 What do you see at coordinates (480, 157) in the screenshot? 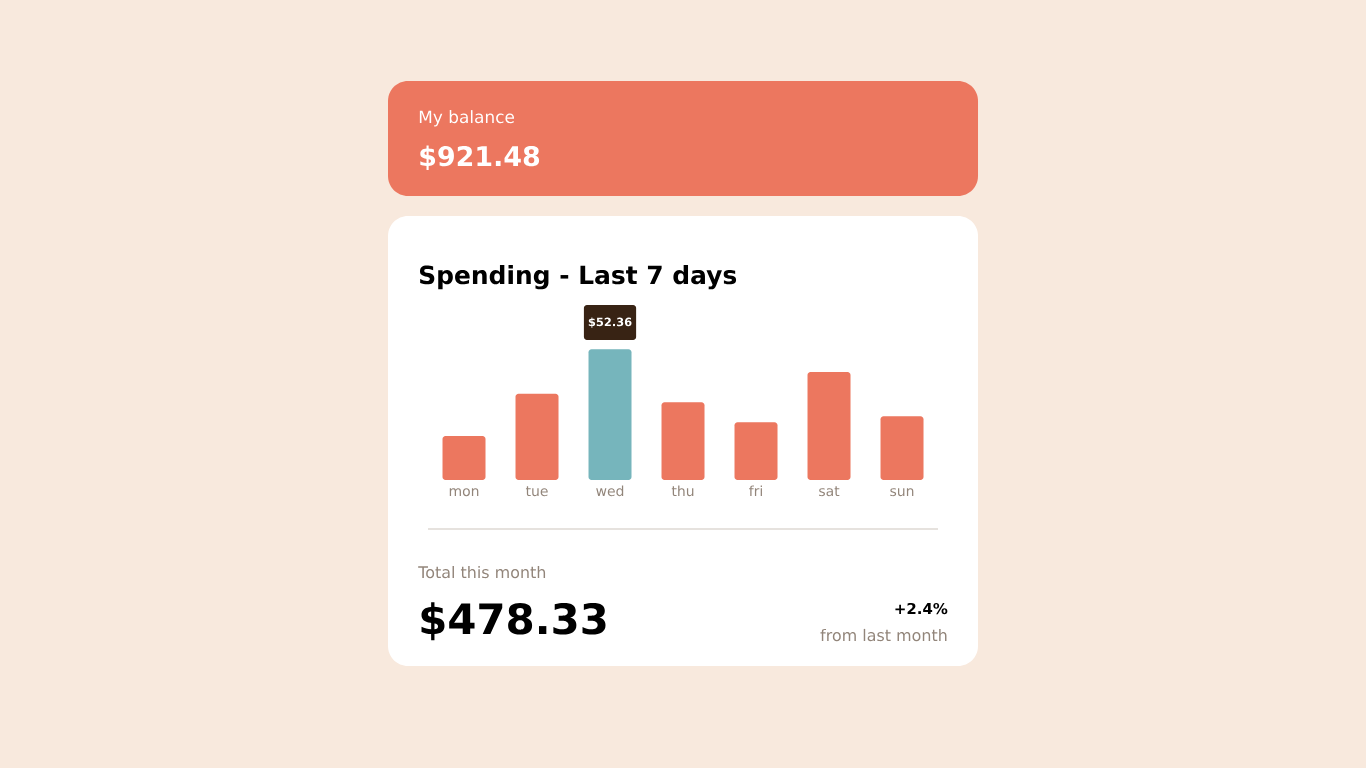
I see `text: $921.48` at bounding box center [480, 157].